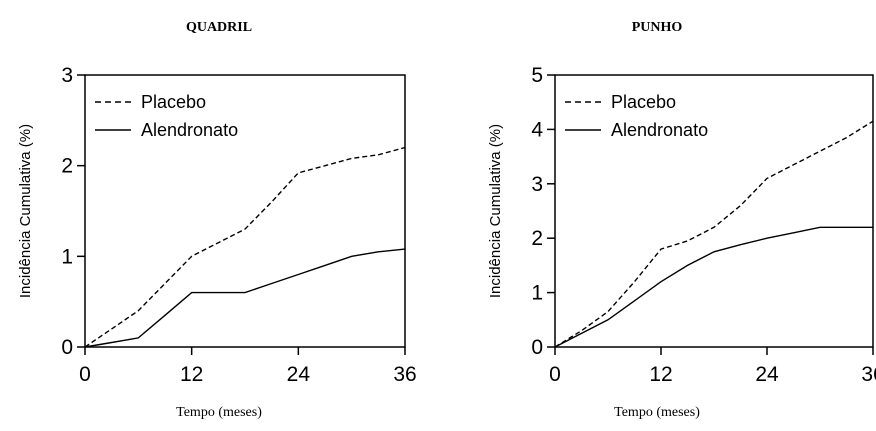 This screenshot has height=431, width=876. I want to click on y-tick-label: 4, so click(537, 129).